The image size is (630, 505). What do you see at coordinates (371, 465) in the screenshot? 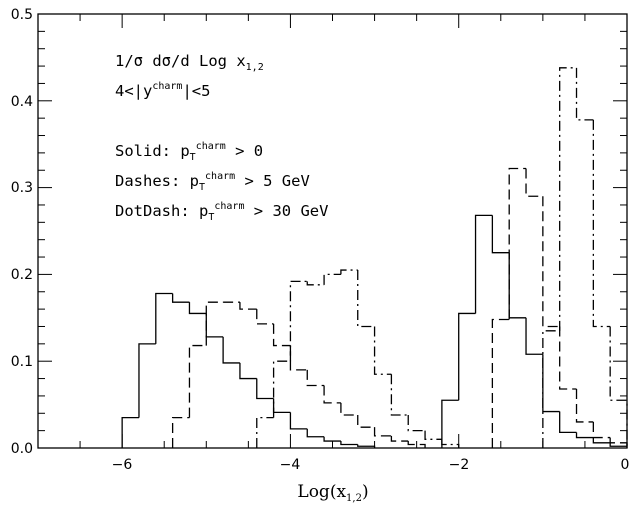
I see `x-tick-labels: −6 −4 −2 0` at bounding box center [371, 465].